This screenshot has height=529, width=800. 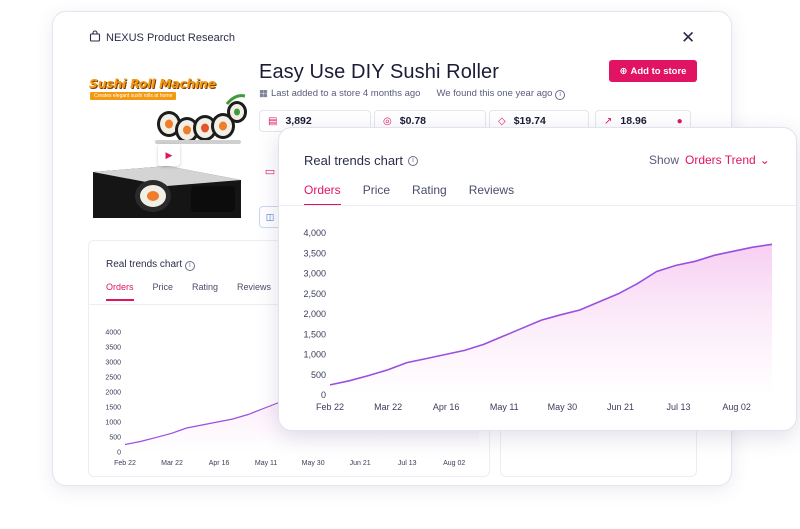 I want to click on add-to-store-button: ⊕ Add to store, so click(x=653, y=71).